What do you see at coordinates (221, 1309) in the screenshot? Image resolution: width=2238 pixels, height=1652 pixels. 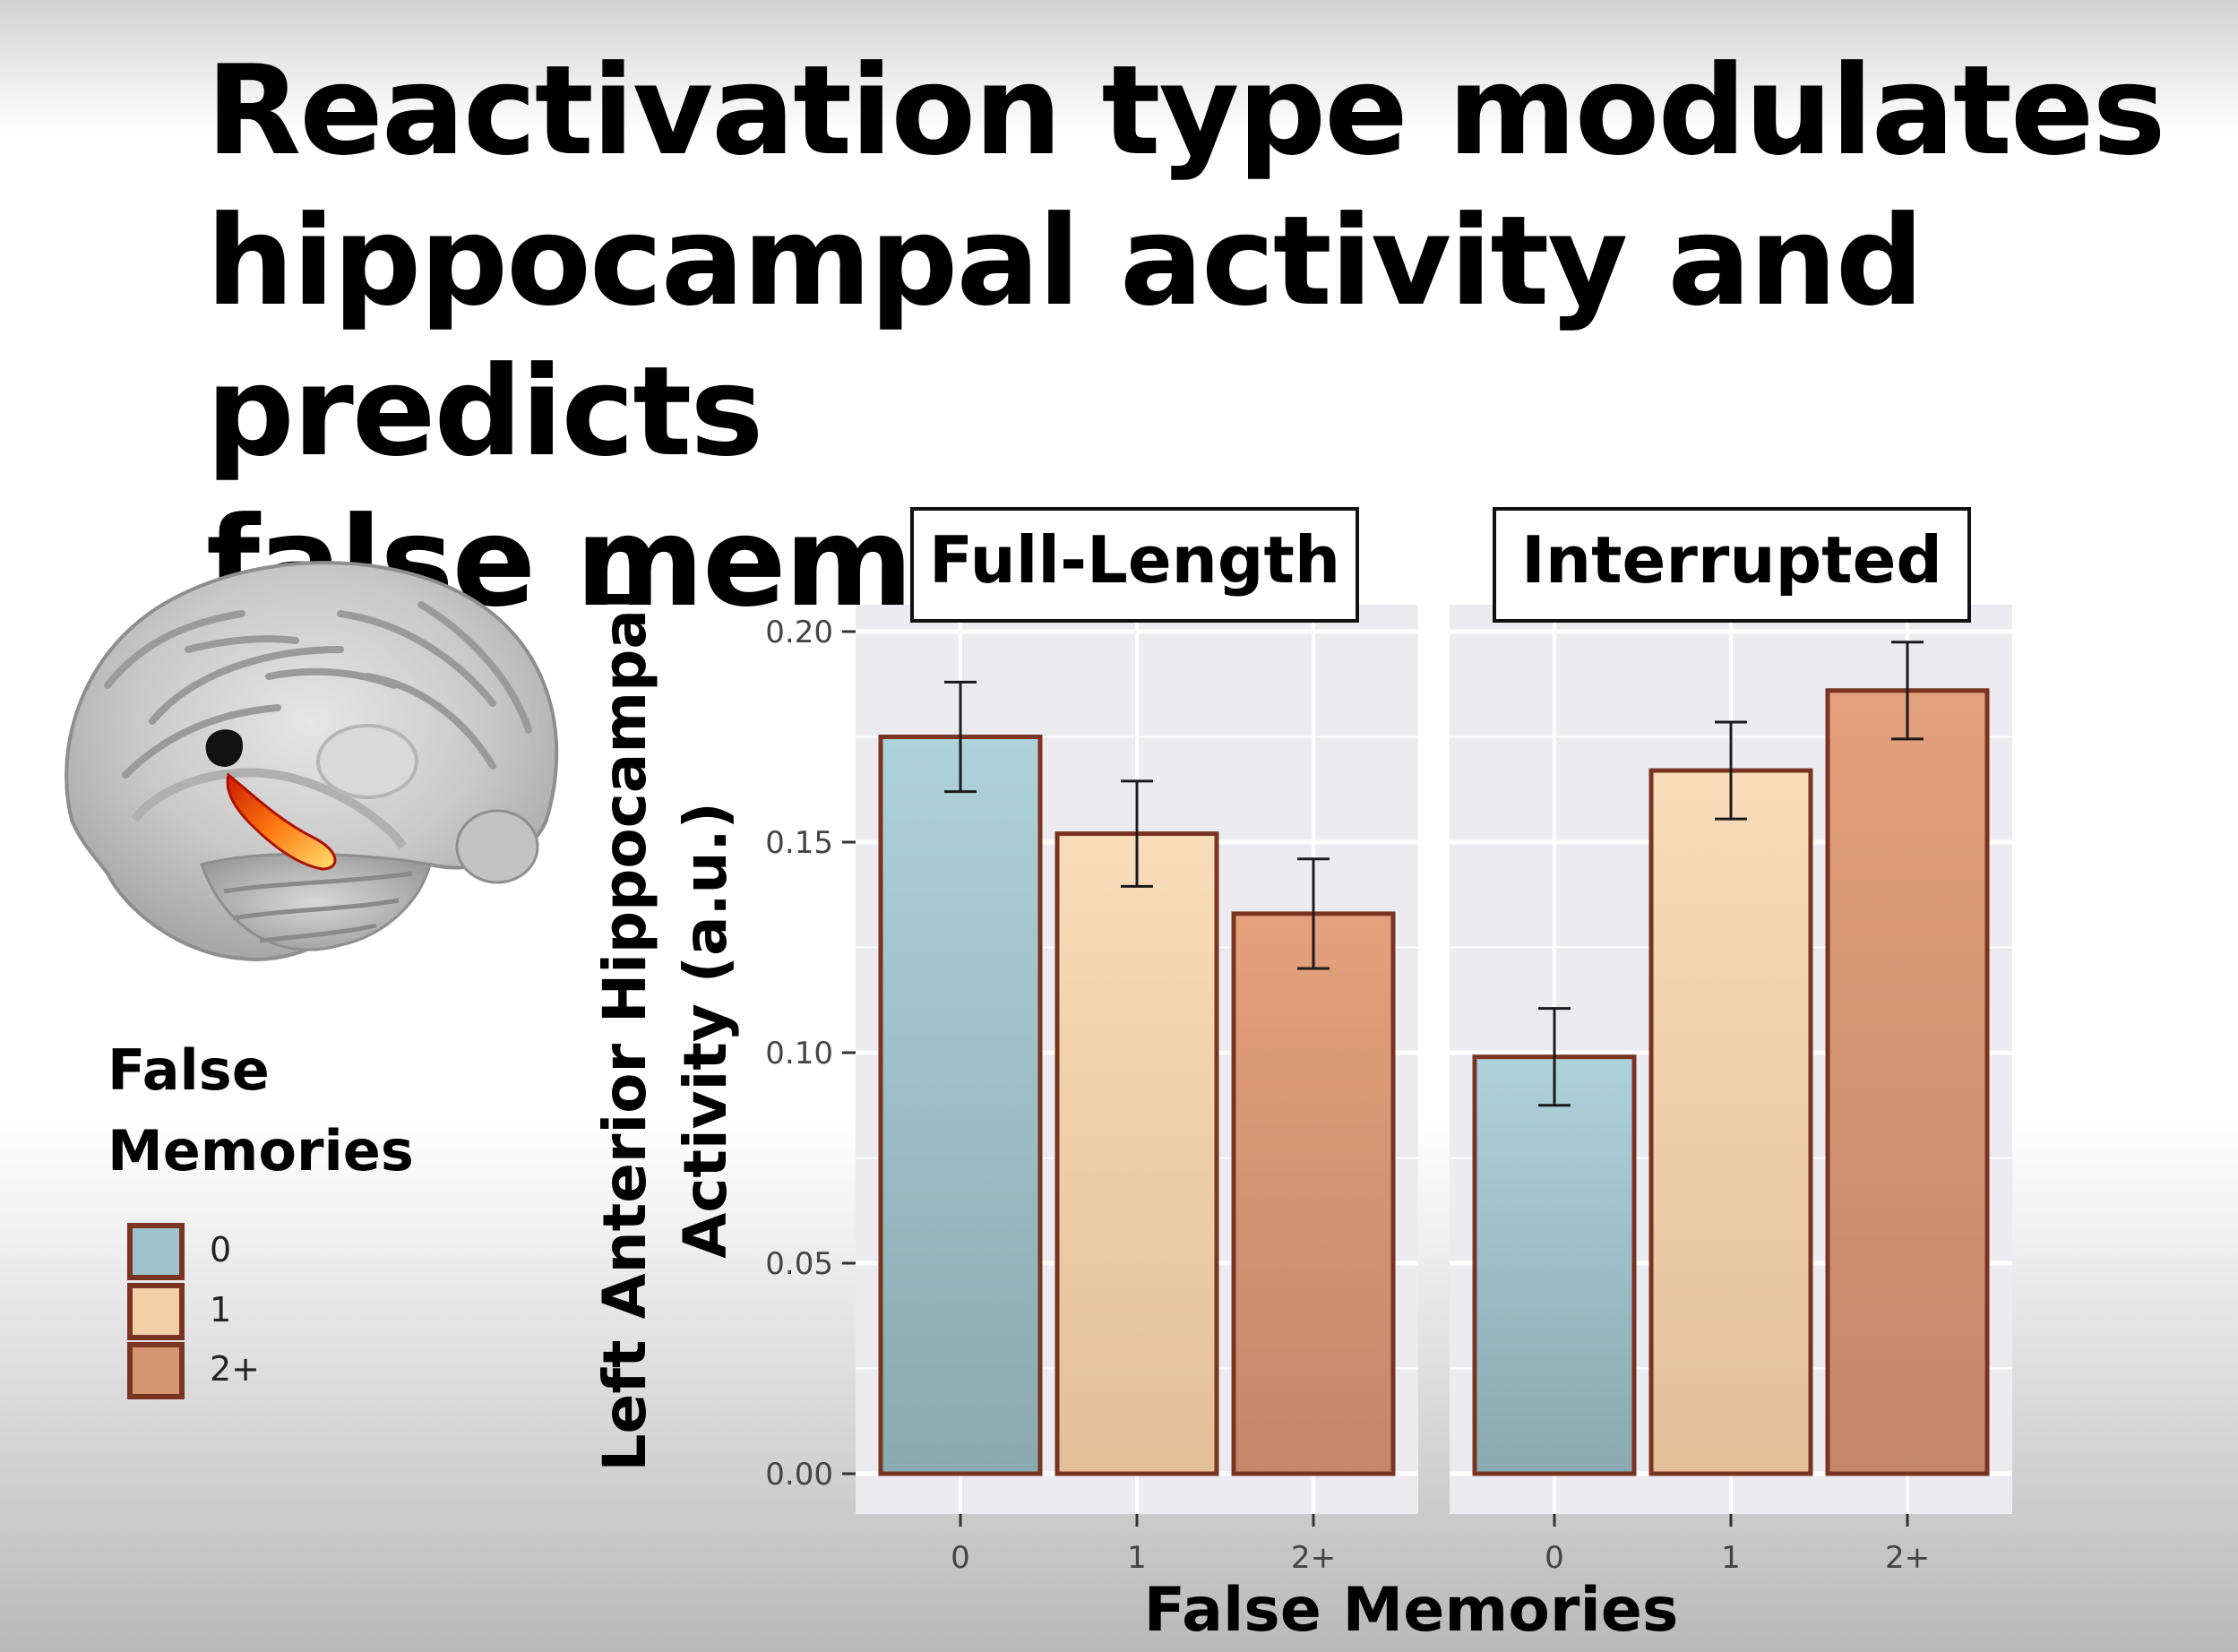 I see `legend-label: 1` at bounding box center [221, 1309].